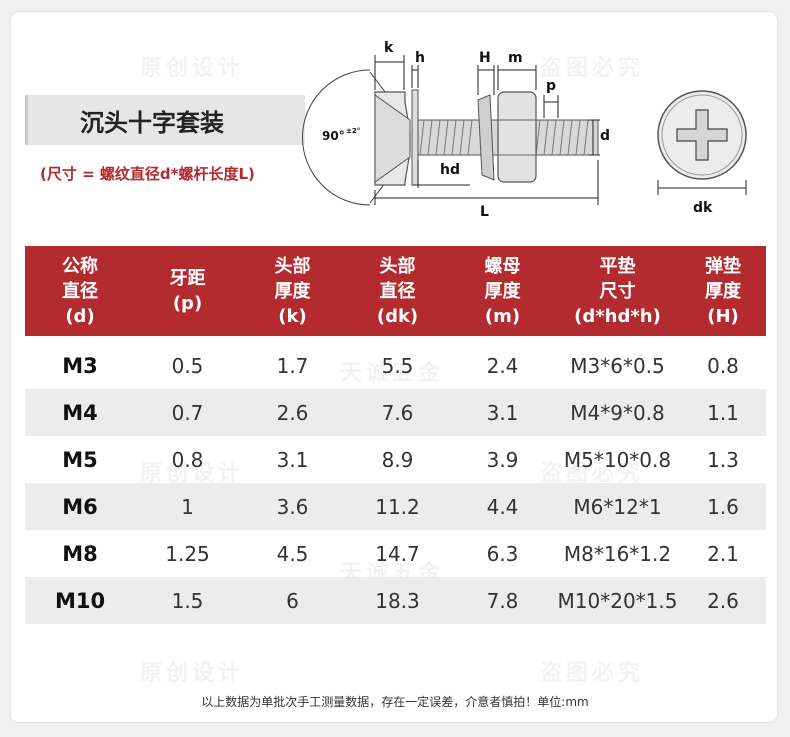 This screenshot has height=737, width=790. I want to click on table-row: M3 0.5 1.7 5.5 2.4 M3*6*0.5 0.8, so click(395, 365).